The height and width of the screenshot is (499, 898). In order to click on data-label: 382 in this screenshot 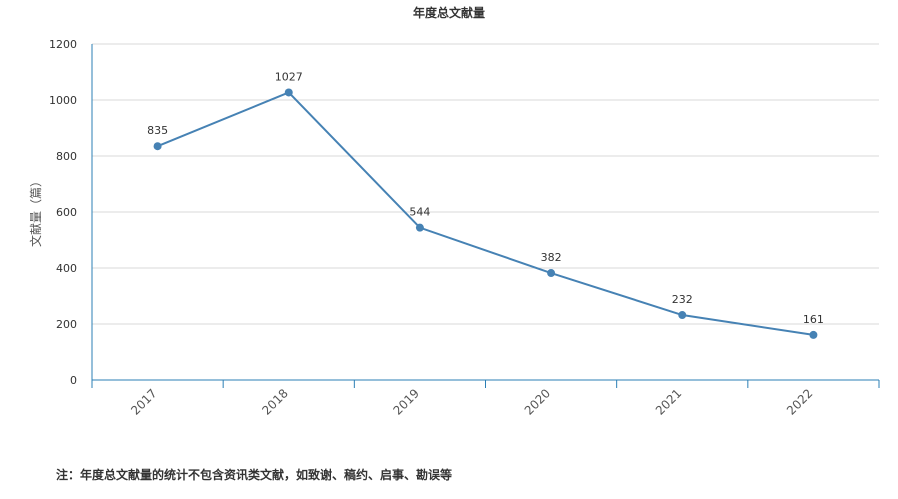, I will do `click(551, 257)`.